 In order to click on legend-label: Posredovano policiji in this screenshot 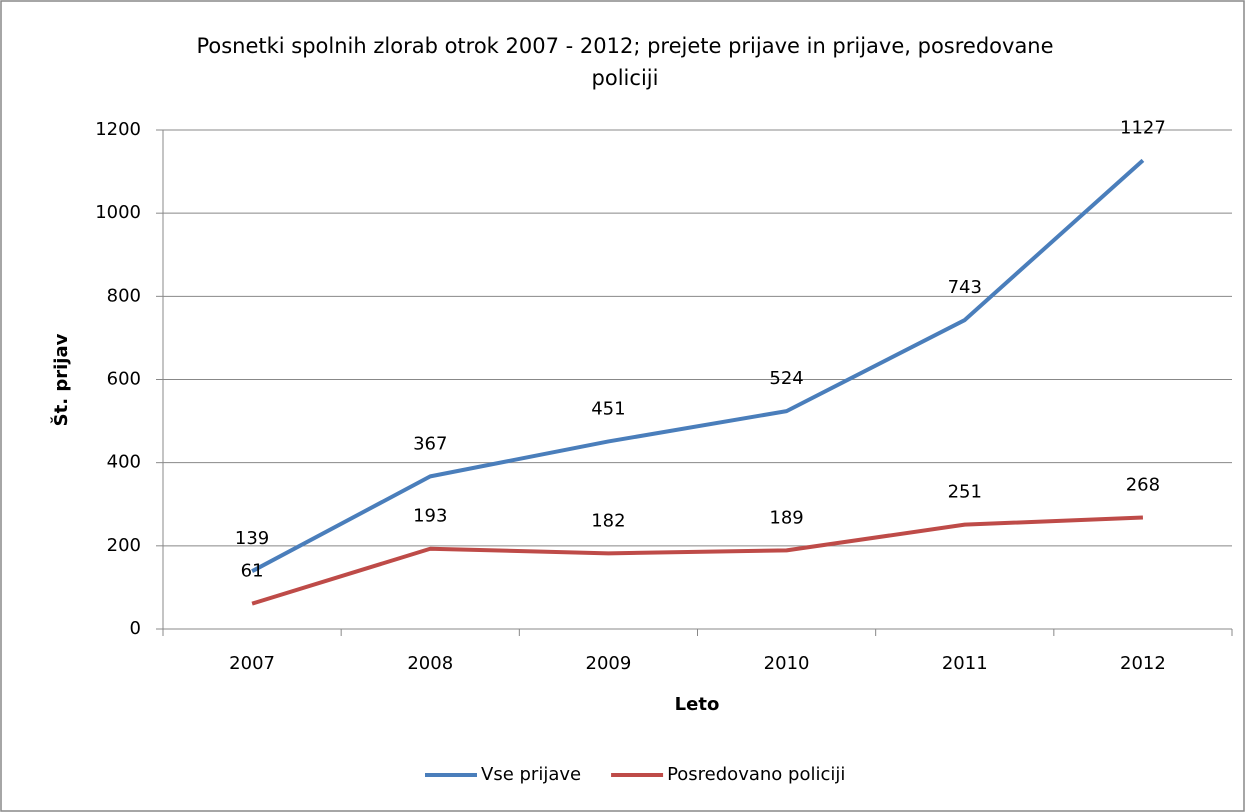, I will do `click(756, 774)`.